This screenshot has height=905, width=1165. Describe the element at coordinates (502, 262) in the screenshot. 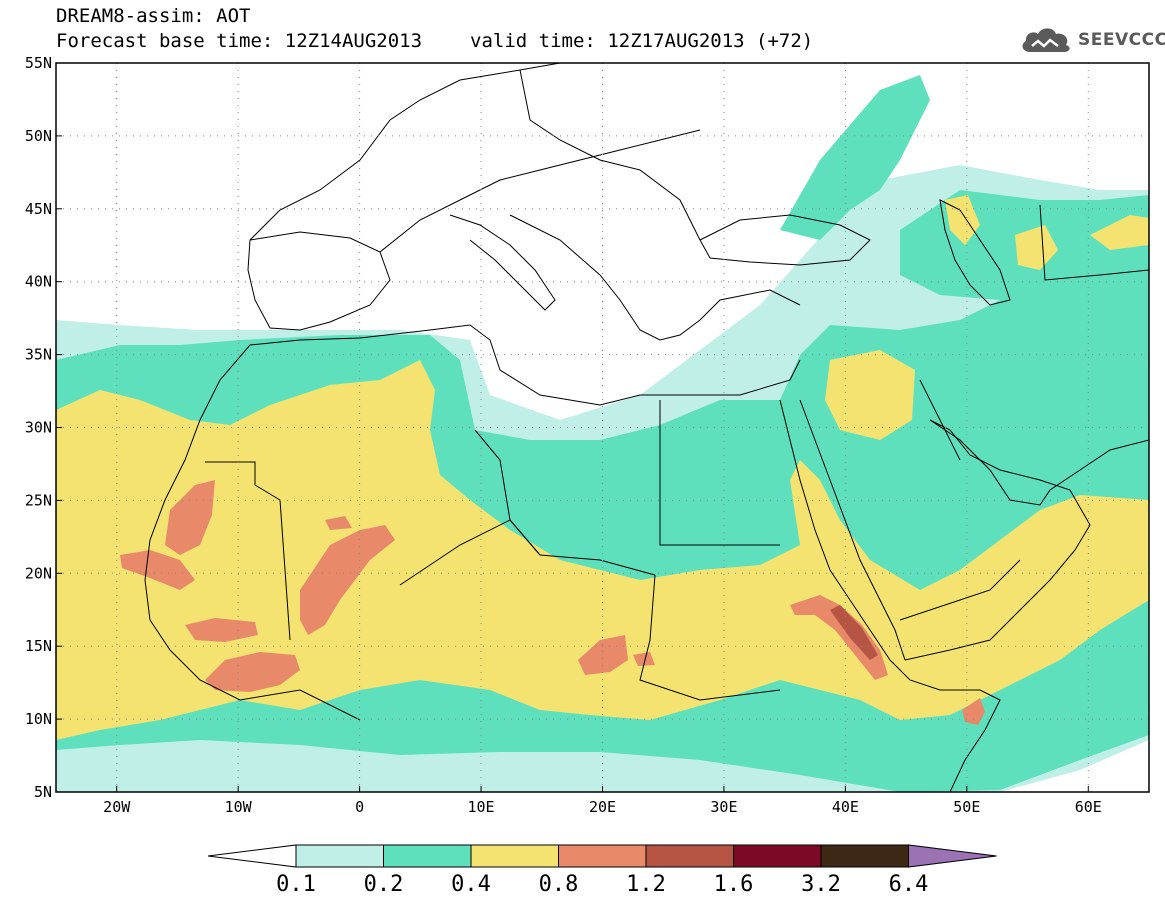

I see `coastline-italy` at that location.